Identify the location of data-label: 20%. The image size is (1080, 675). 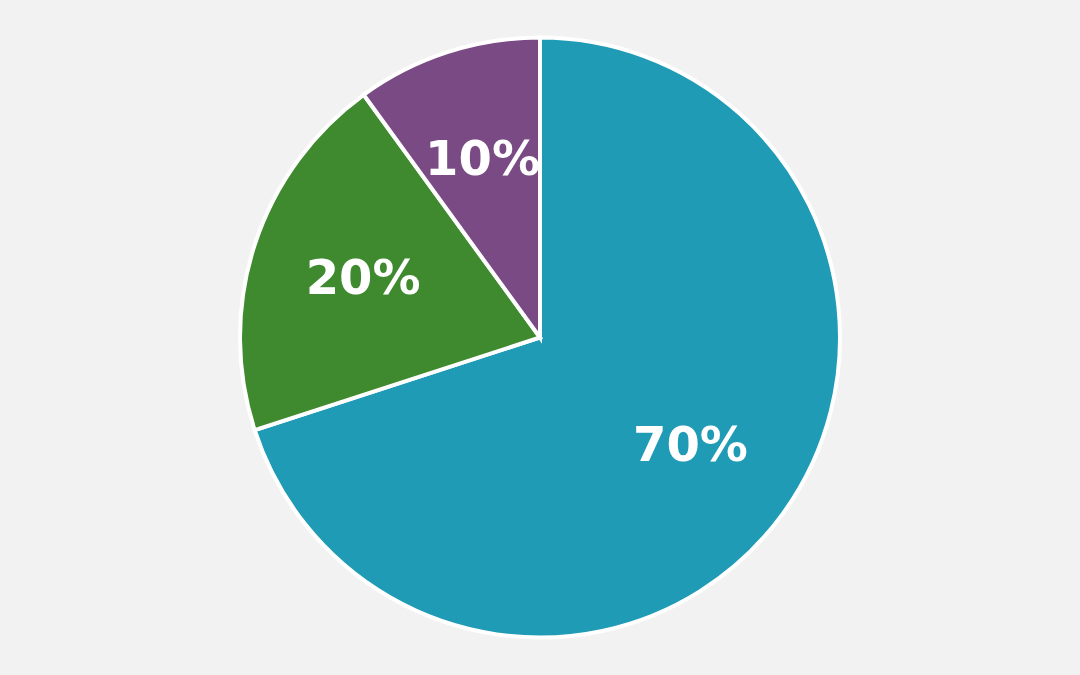
(363, 277).